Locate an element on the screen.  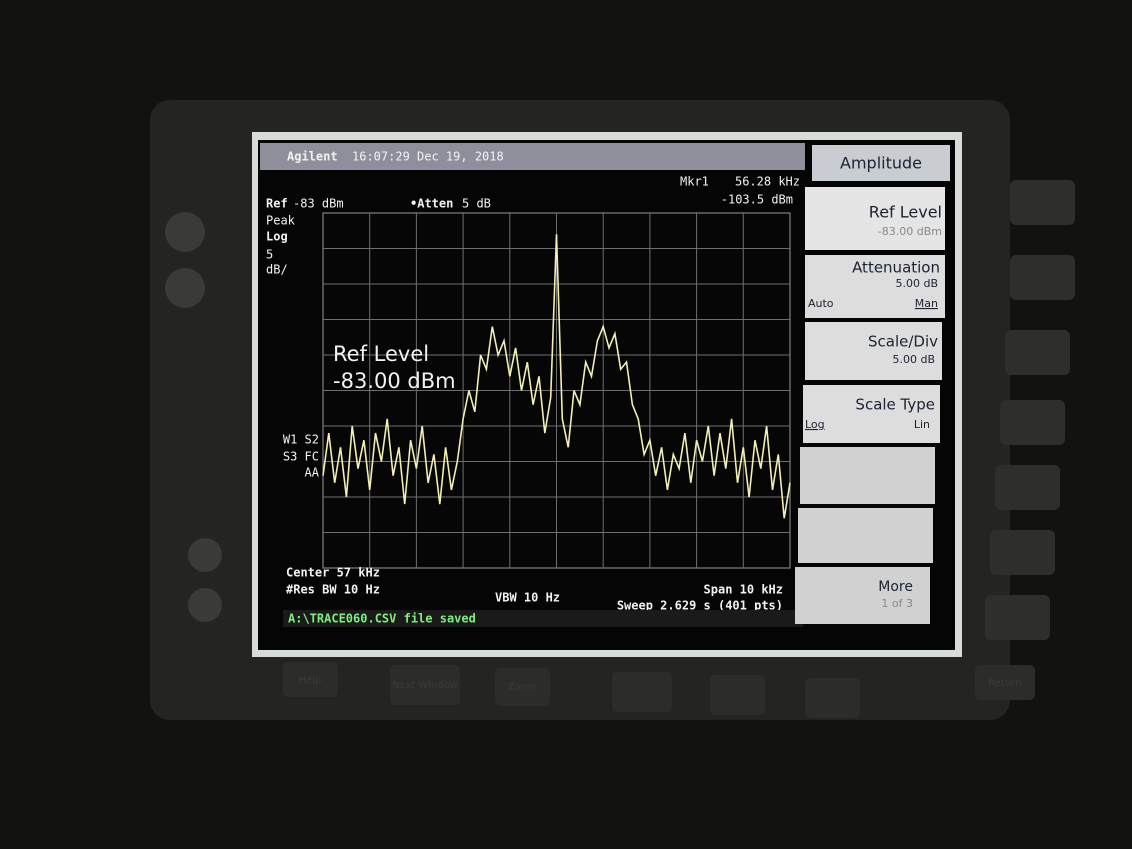
menu-title: Amplitude is located at coordinates (881, 163).